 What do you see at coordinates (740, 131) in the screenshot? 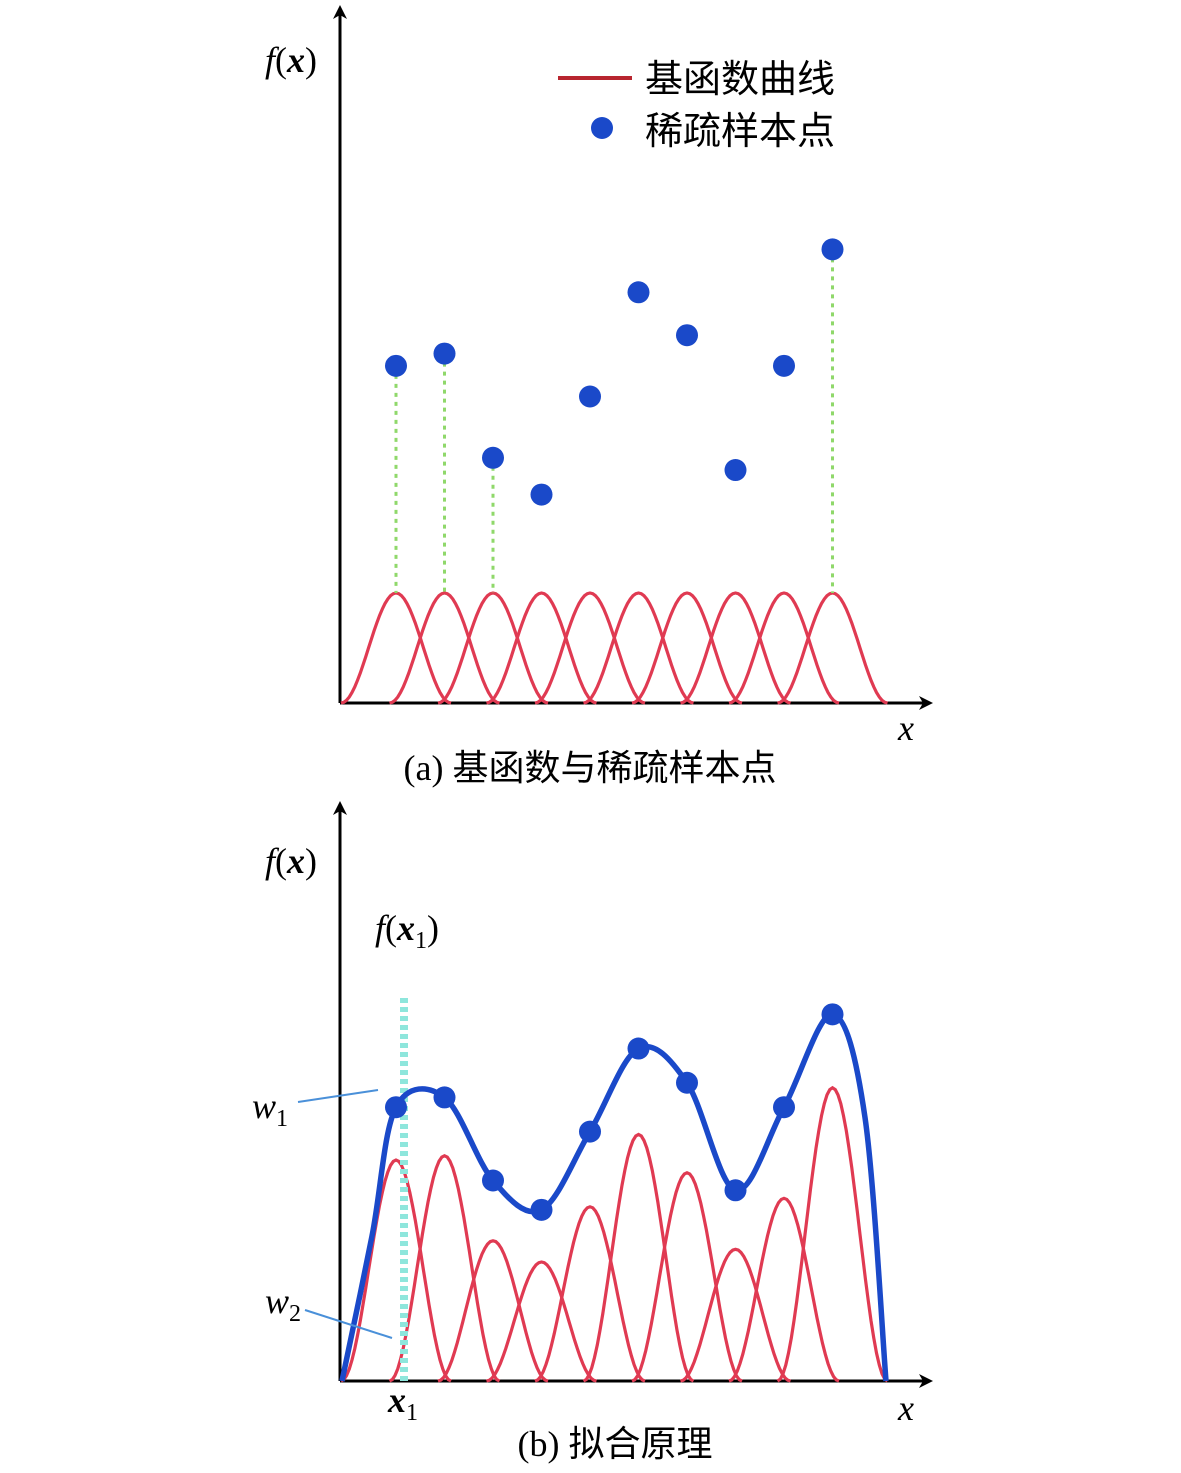
I see `legend-point-label: 稀疏样本点` at bounding box center [740, 131].